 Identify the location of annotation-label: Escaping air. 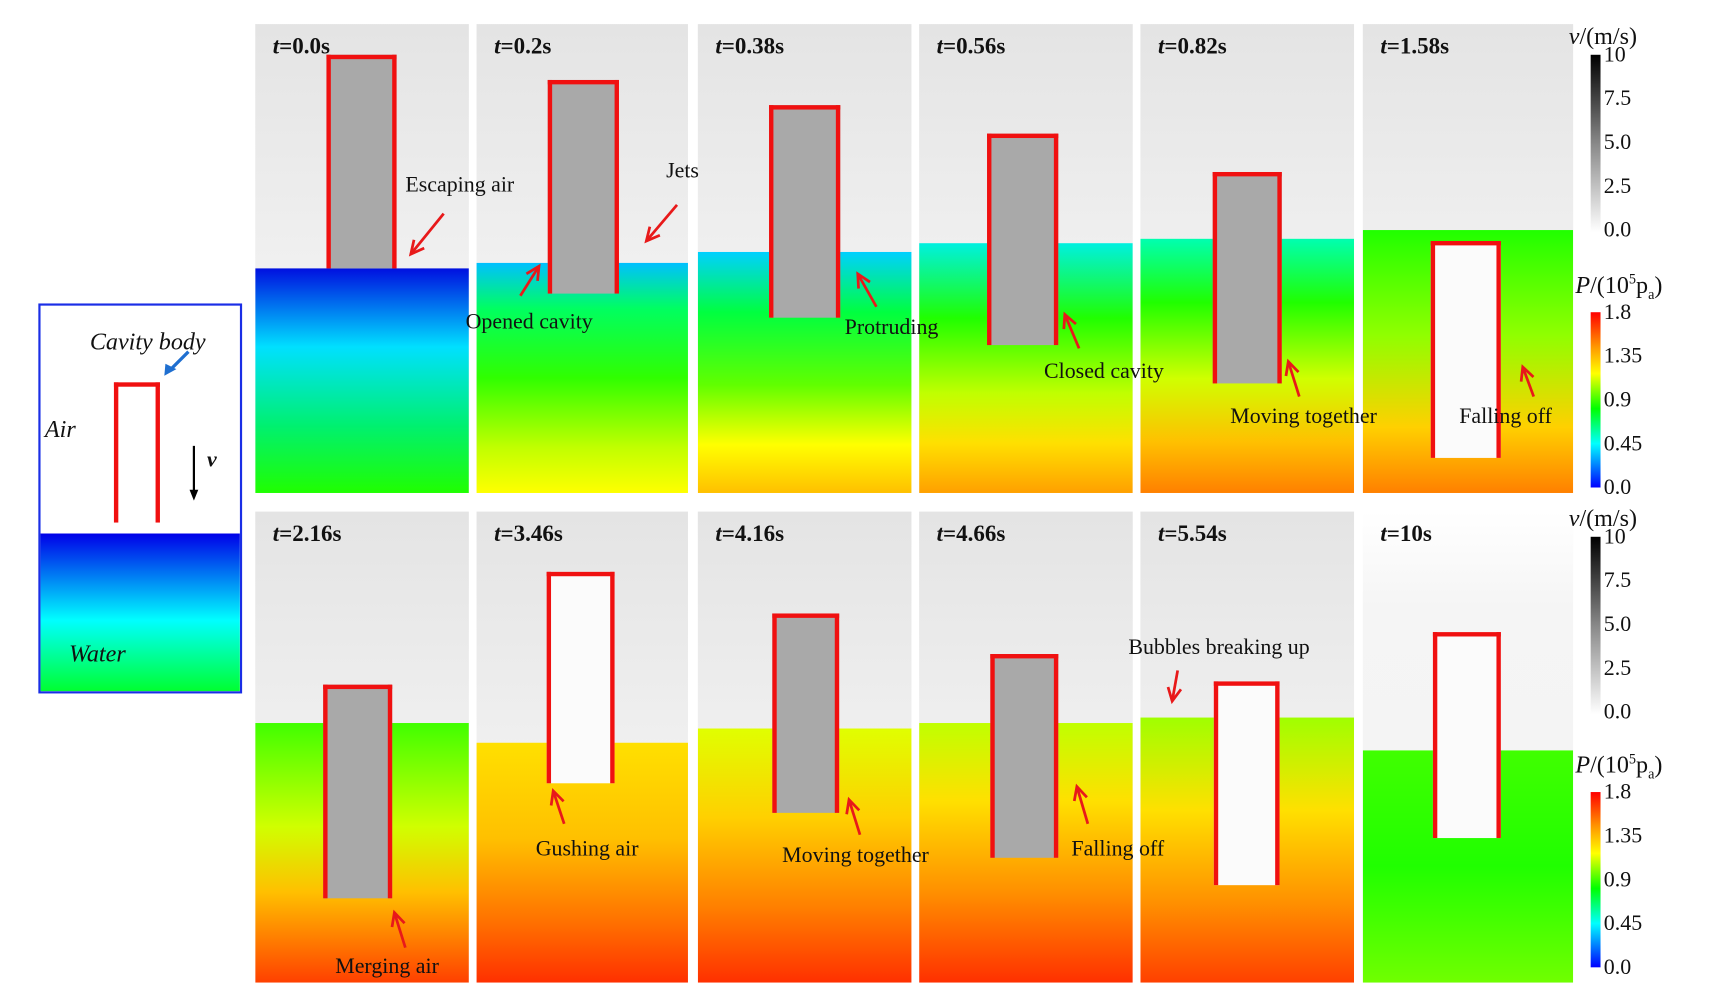
(460, 185).